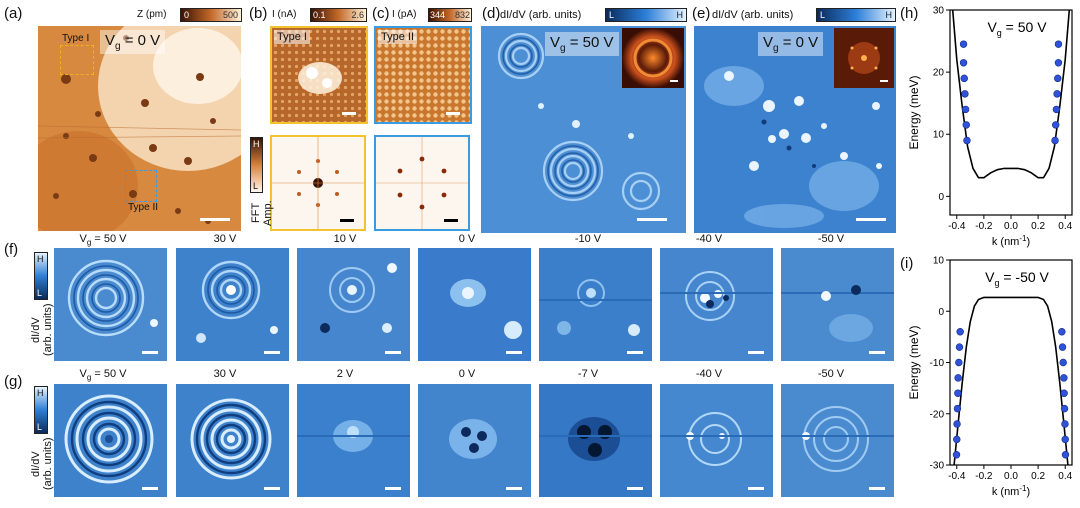  I want to click on panel-i-xtick-label-4: 0.4, so click(1065, 476).